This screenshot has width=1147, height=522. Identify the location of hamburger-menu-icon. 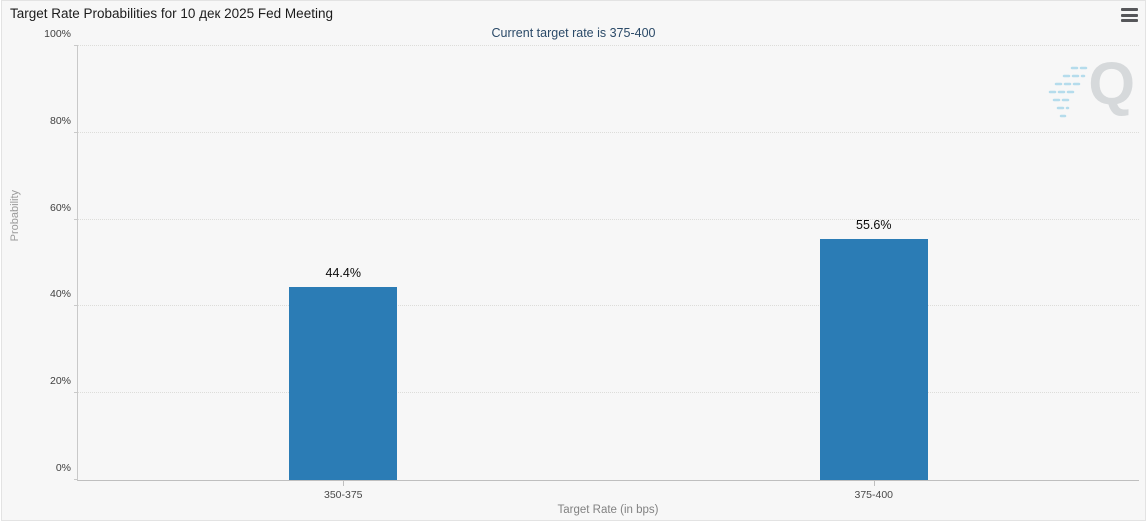
(1129, 15).